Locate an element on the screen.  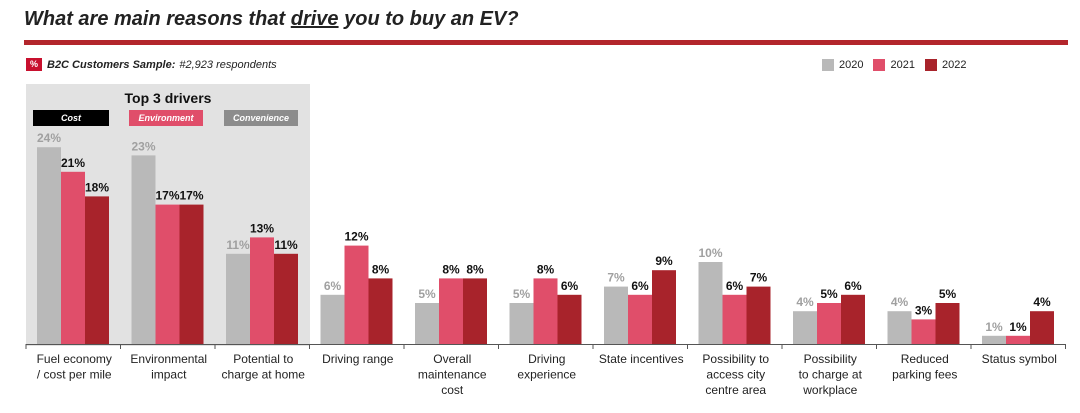
bar-driving-range-2020 is located at coordinates (332, 319).